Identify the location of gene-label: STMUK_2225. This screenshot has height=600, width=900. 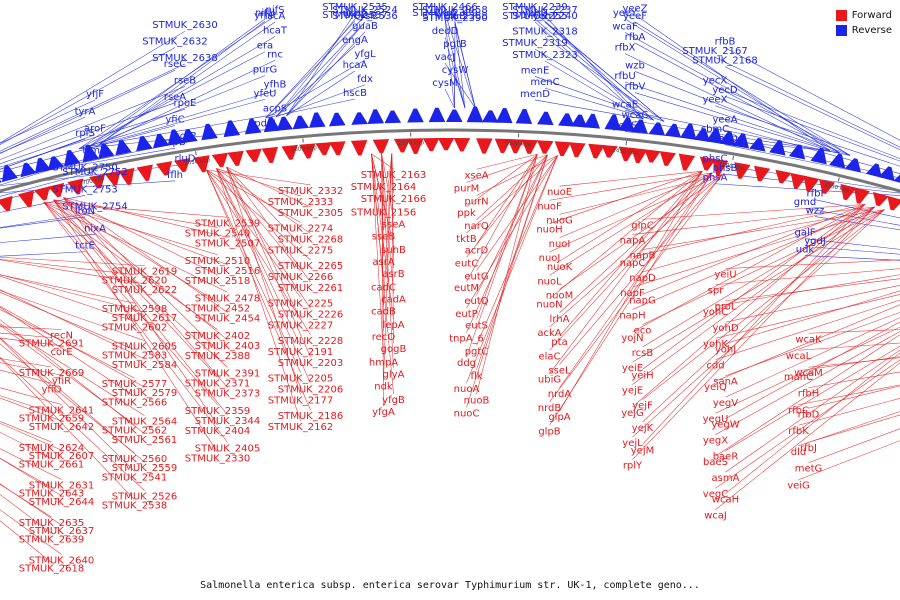
(300, 303).